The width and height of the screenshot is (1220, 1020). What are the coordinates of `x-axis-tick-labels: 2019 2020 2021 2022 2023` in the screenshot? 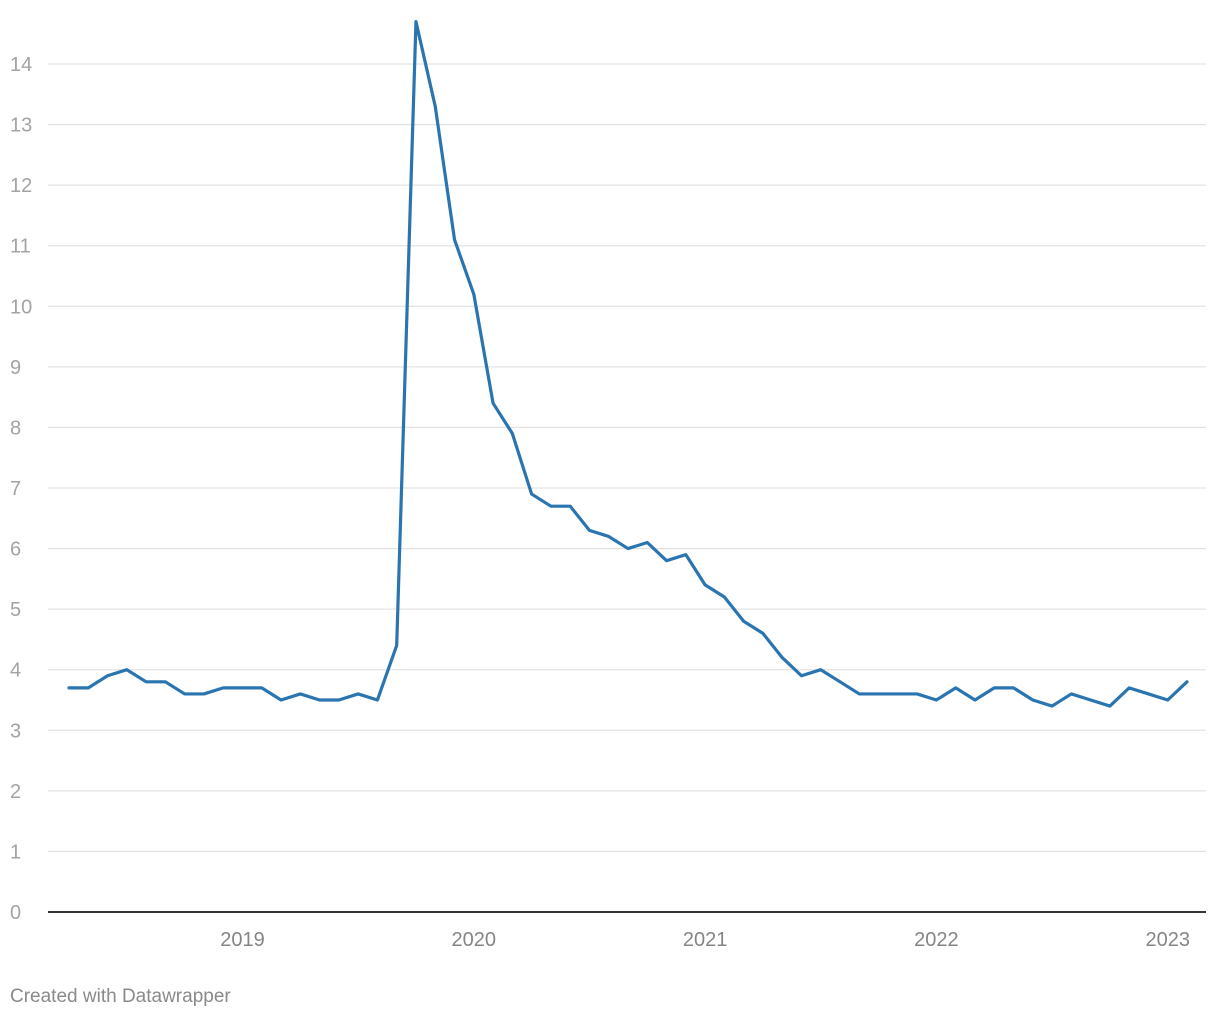 It's located at (705, 940).